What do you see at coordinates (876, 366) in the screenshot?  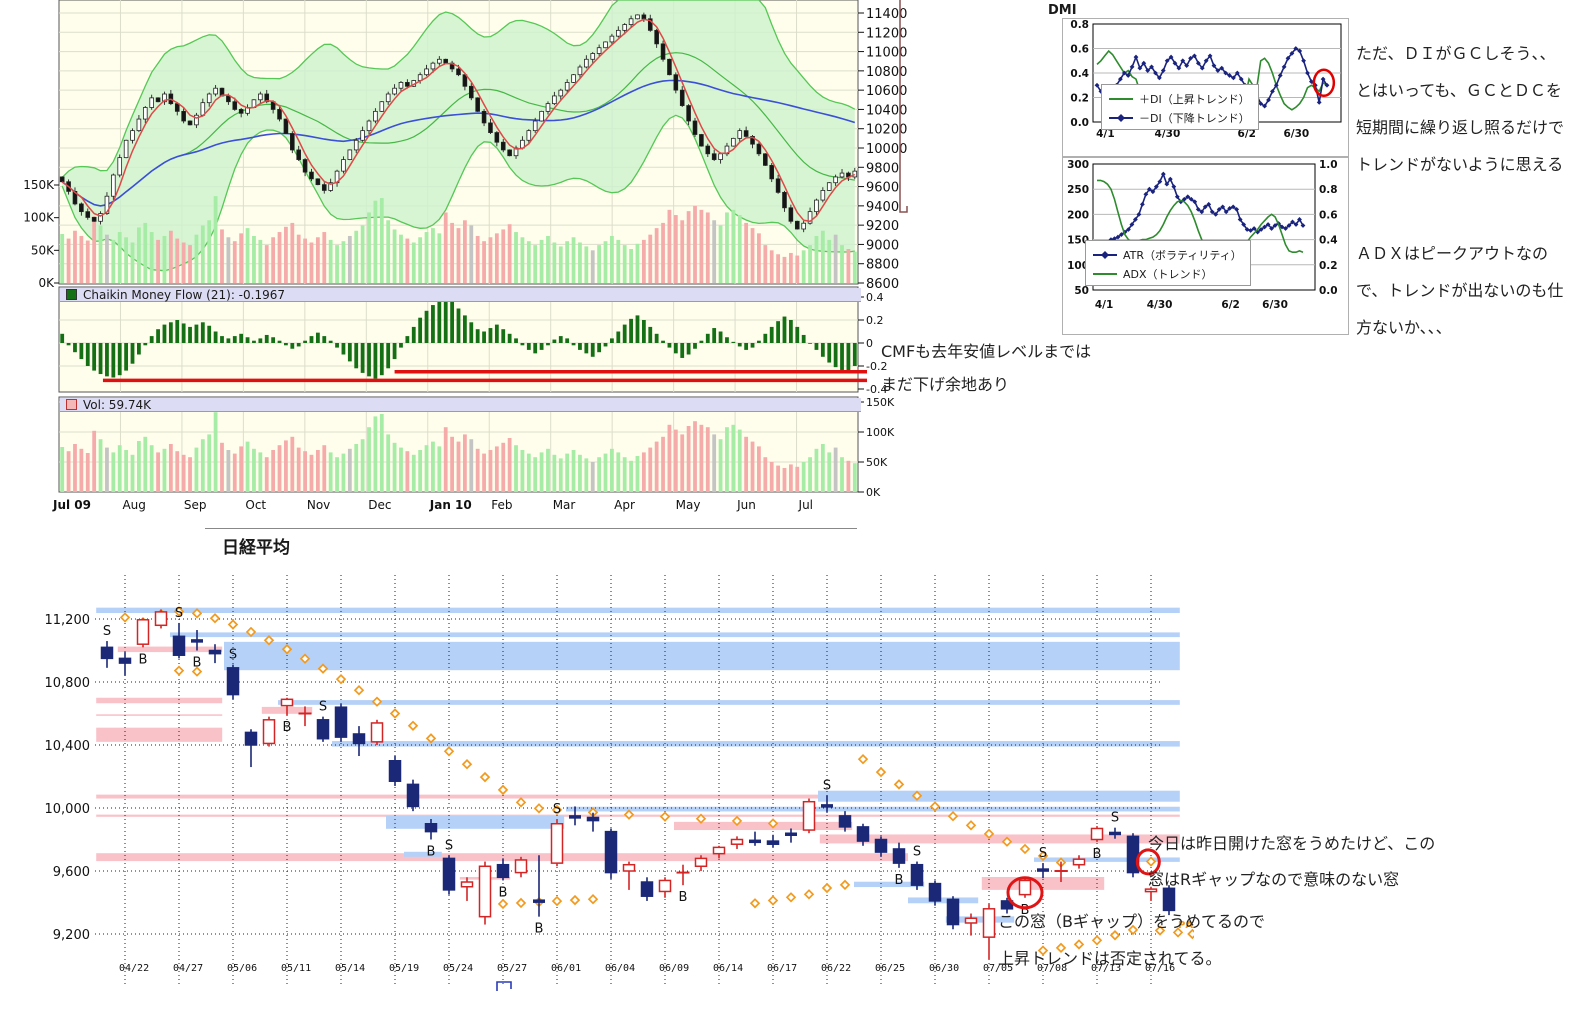 I see `svg-text: -0.2` at bounding box center [876, 366].